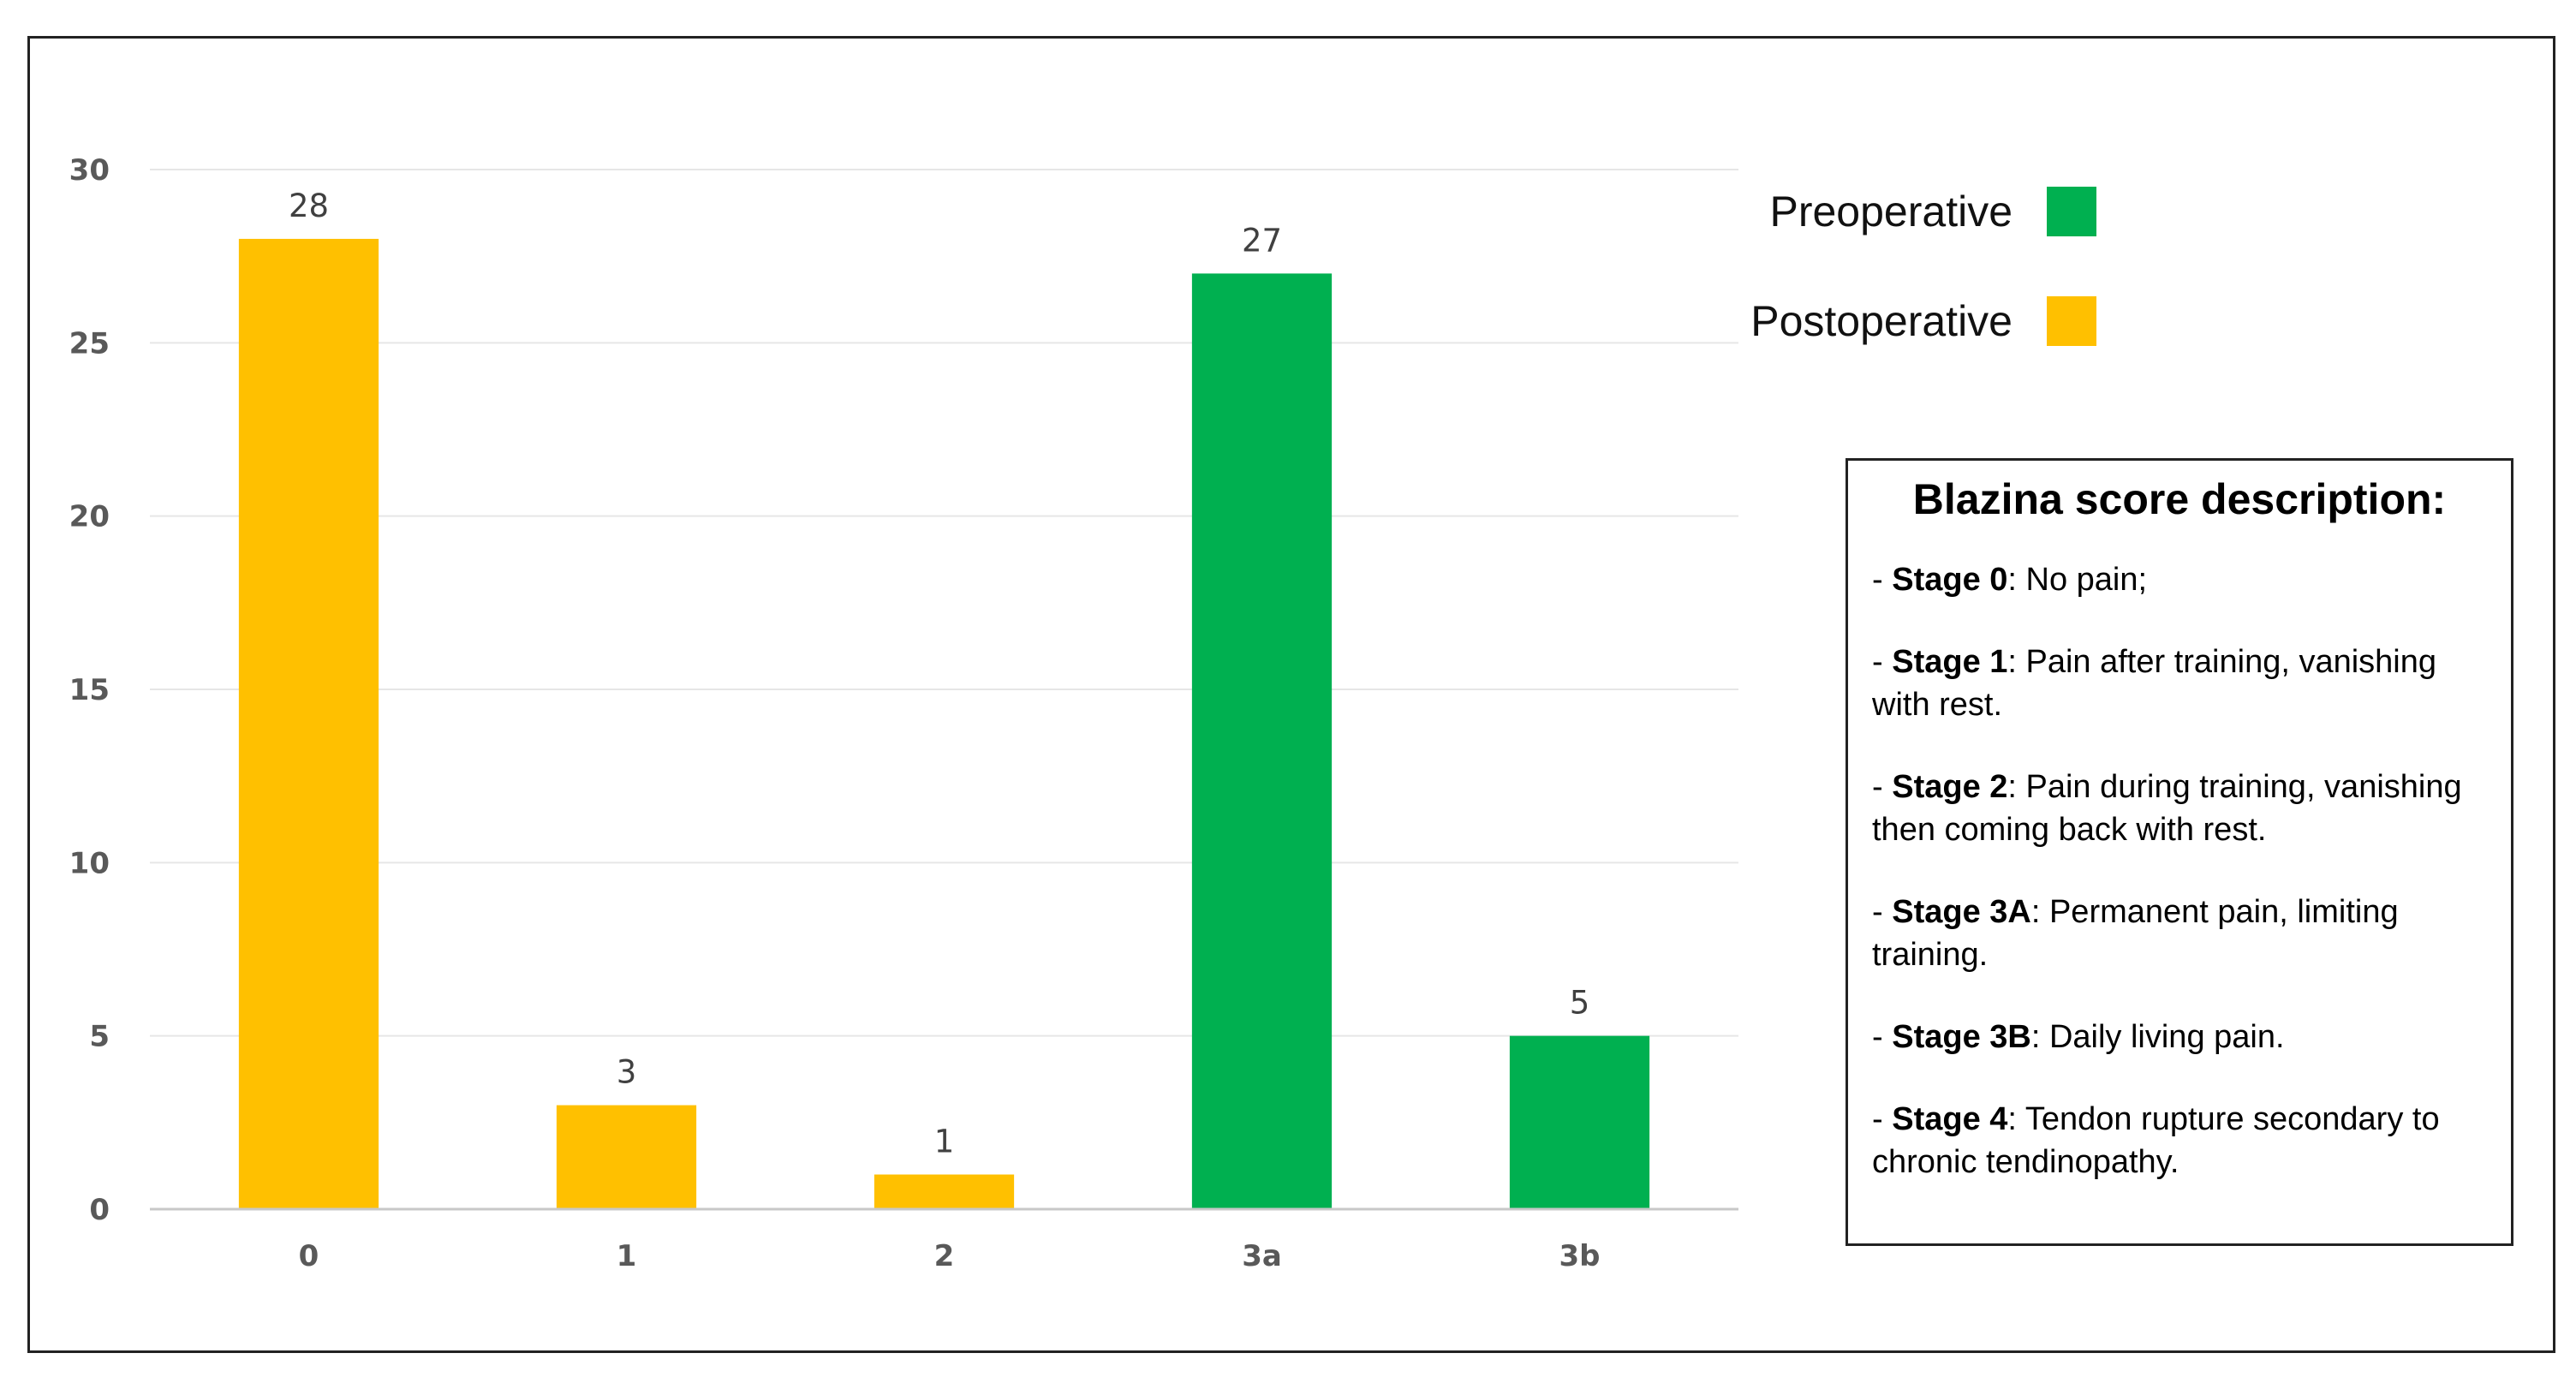 The width and height of the screenshot is (2576, 1377). What do you see at coordinates (2010, 580) in the screenshot?
I see `description-item-stage-0: - Stage 0: No pain;` at bounding box center [2010, 580].